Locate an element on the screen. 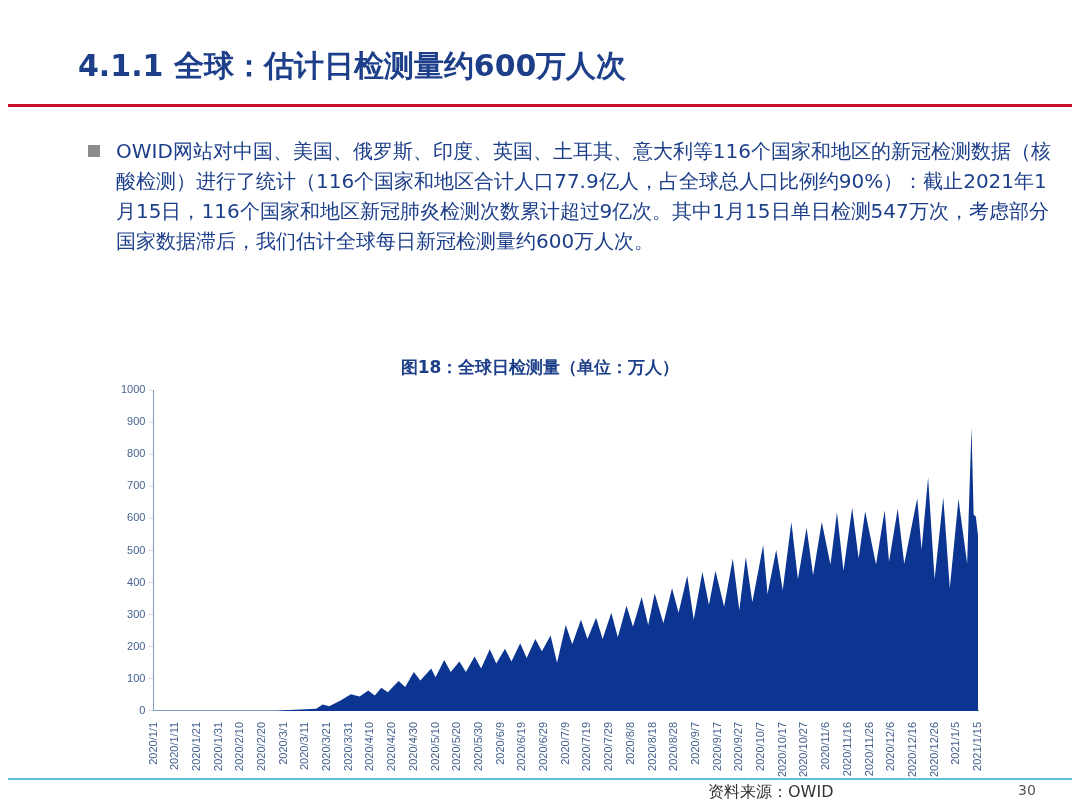 The height and width of the screenshot is (810, 1080). x-tick-label: 2020/4/20 is located at coordinates (391, 746).